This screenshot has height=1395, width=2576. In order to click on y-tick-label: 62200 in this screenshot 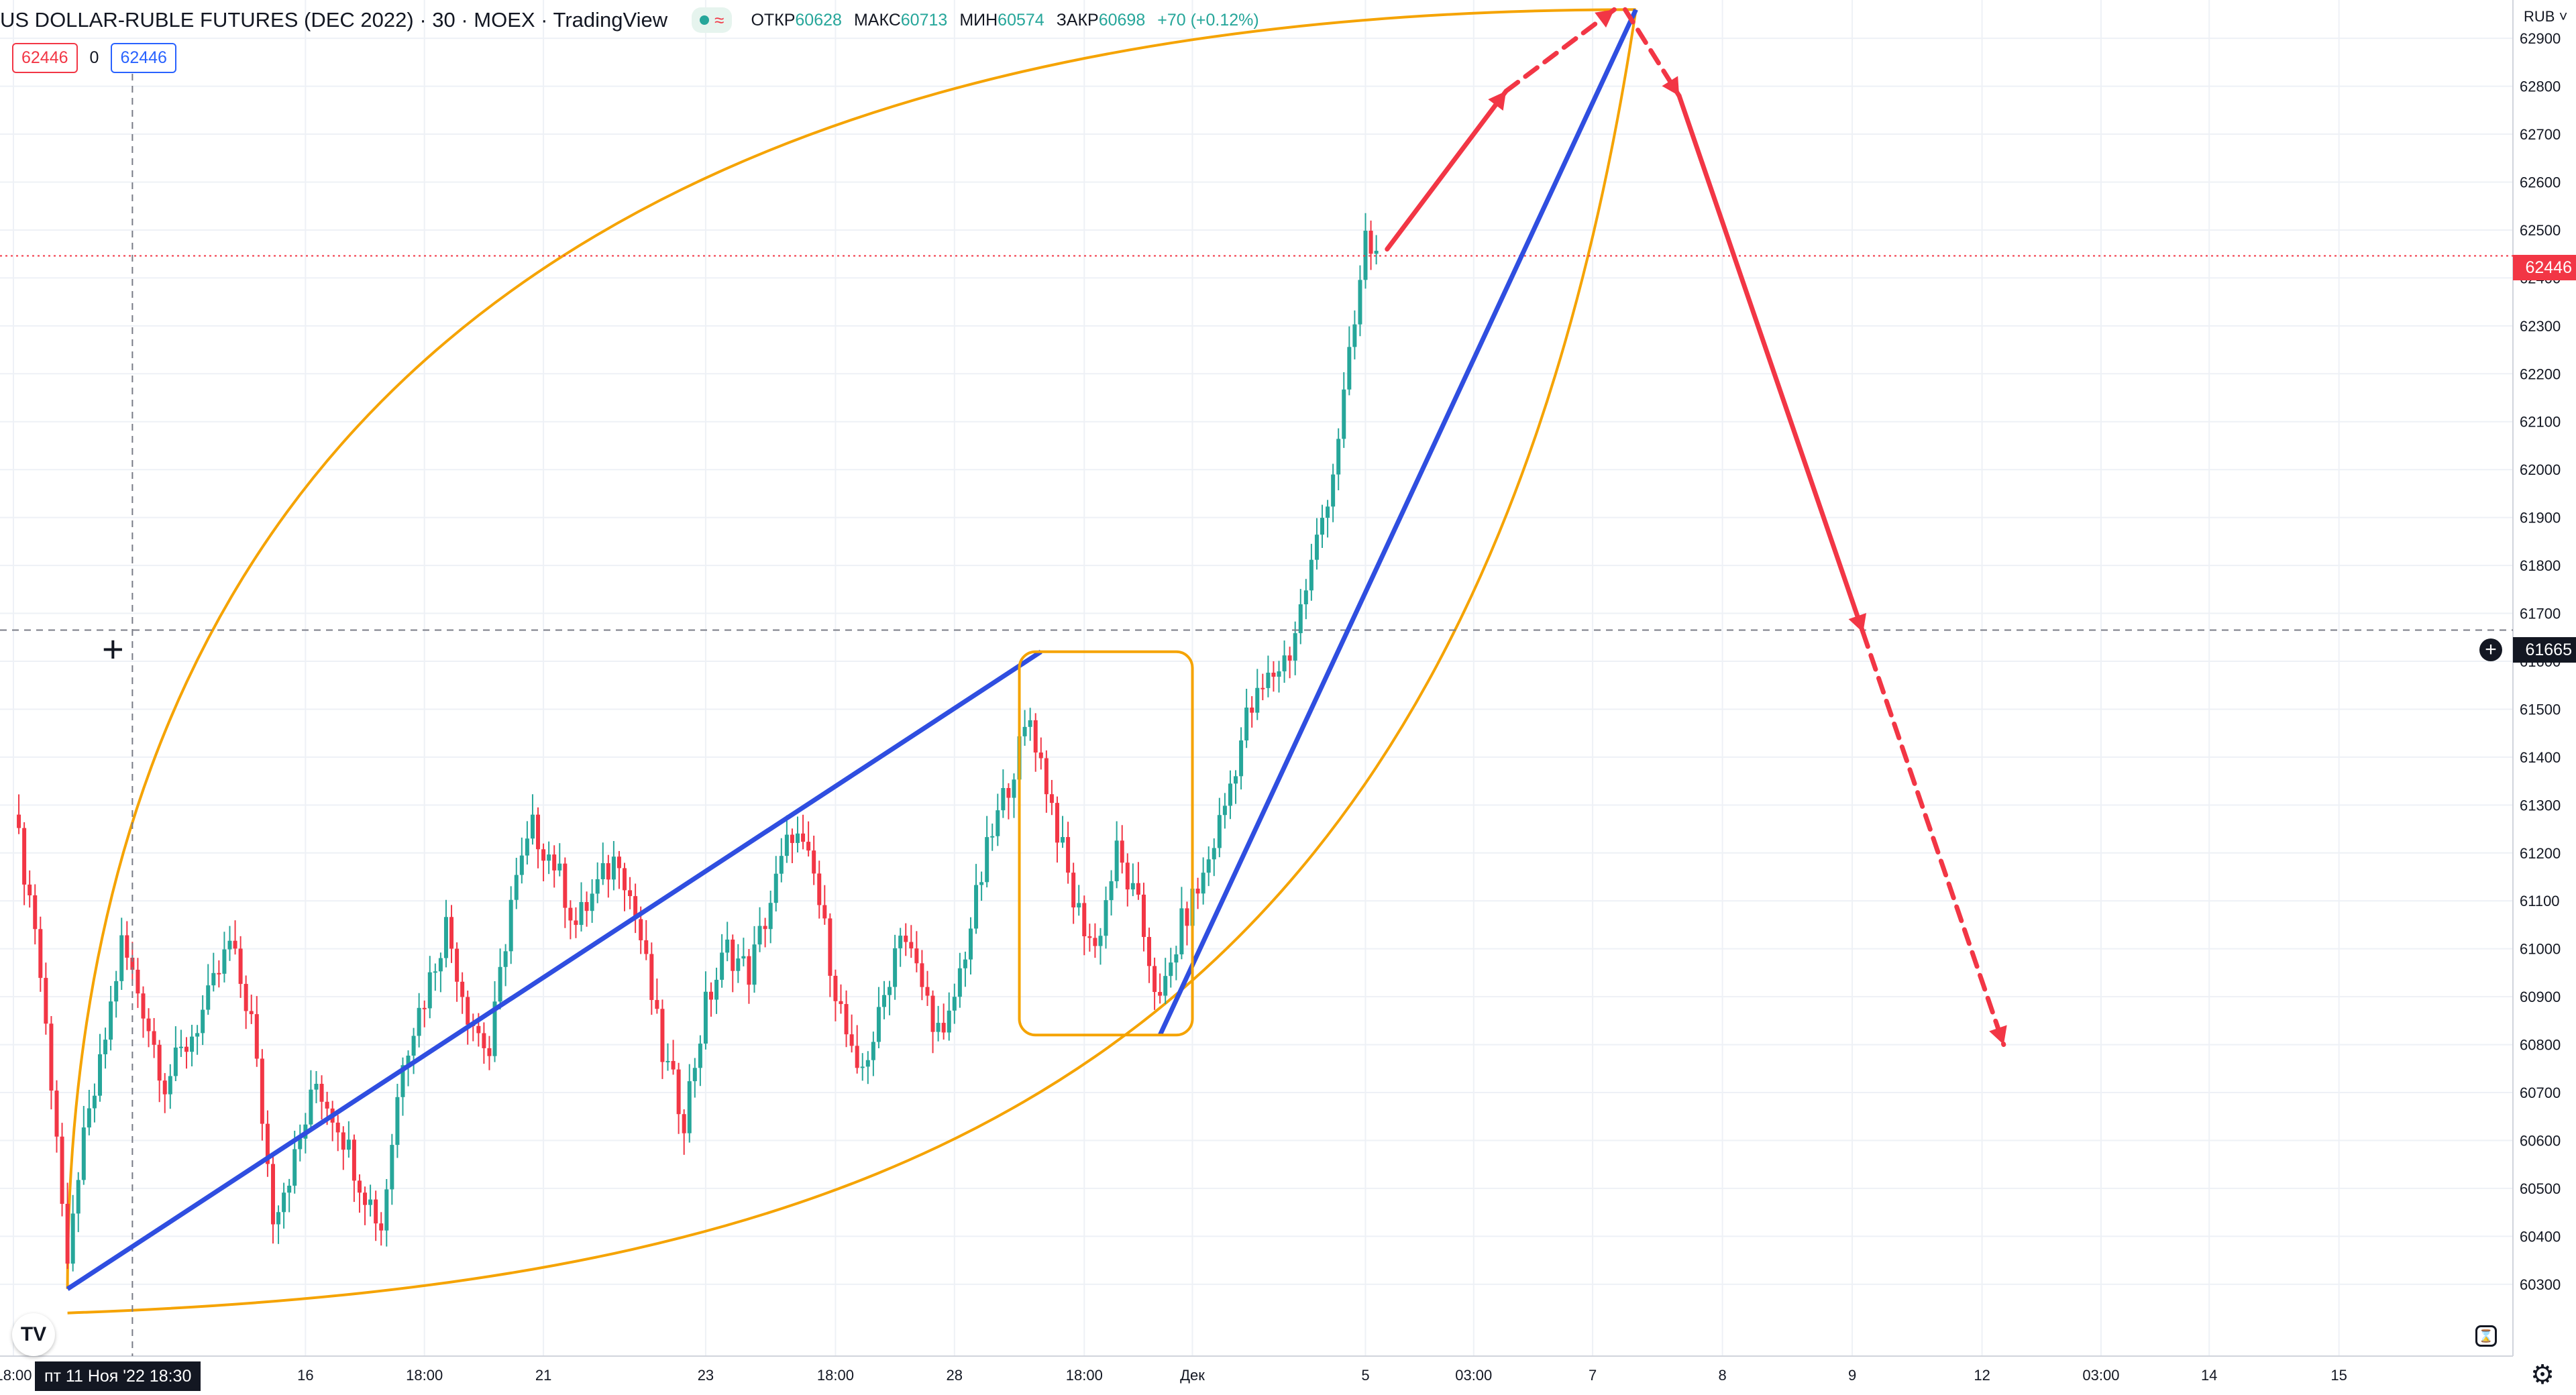, I will do `click(2540, 374)`.